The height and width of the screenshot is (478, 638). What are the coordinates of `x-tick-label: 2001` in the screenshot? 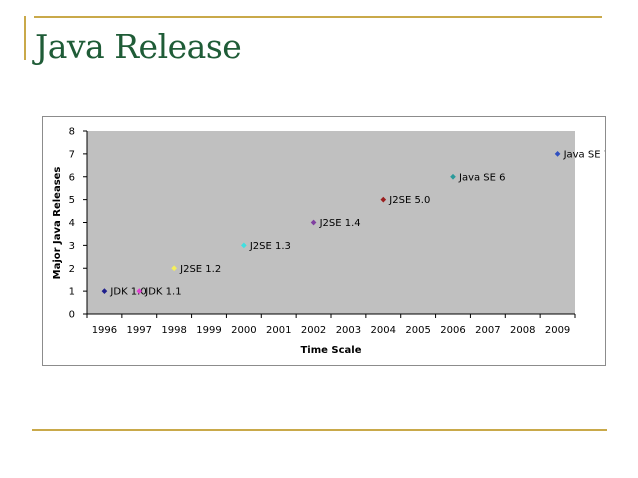 It's located at (278, 330).